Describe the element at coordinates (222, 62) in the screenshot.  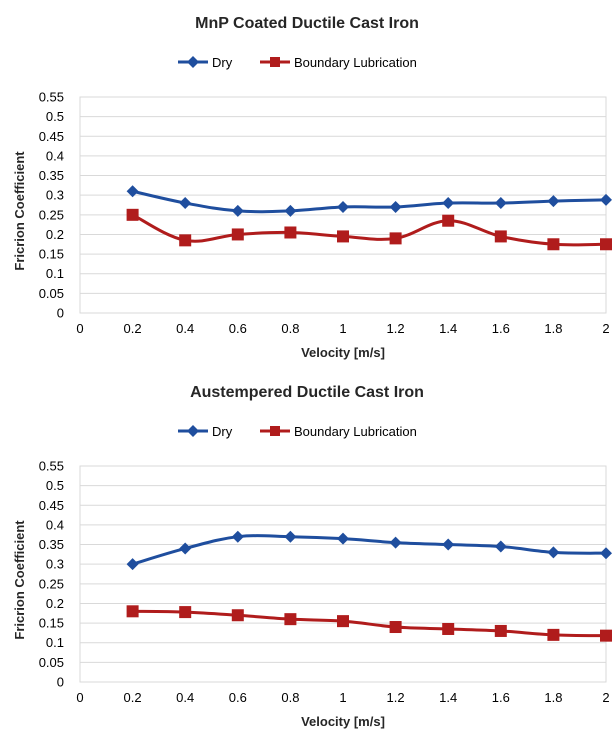
I see `legend-label-dry: Dry` at that location.